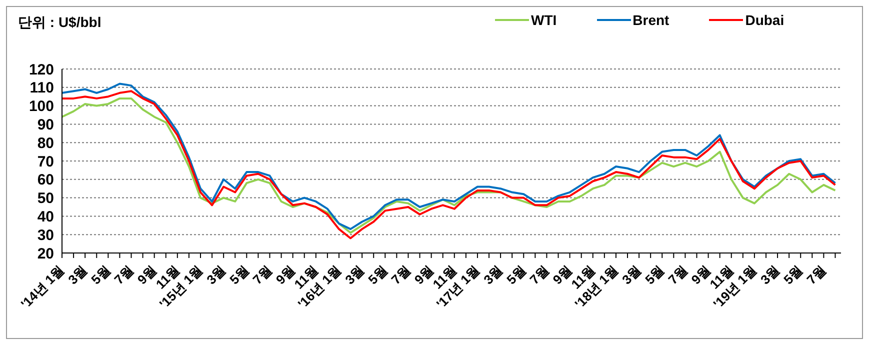 Image resolution: width=873 pixels, height=341 pixels. Describe the element at coordinates (41, 69) in the screenshot. I see `y-tick-label: 120` at that location.